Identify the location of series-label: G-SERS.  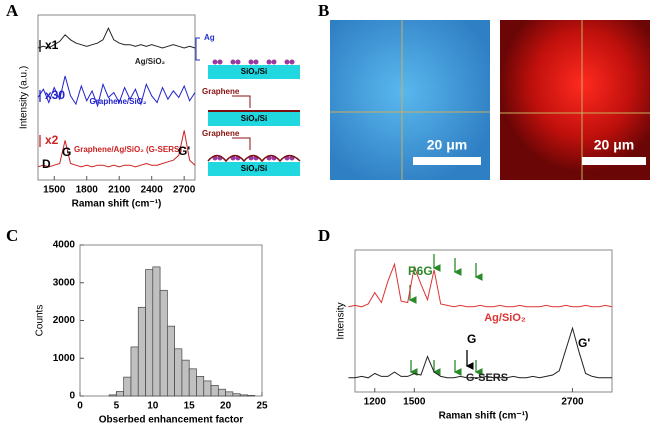
(487, 378).